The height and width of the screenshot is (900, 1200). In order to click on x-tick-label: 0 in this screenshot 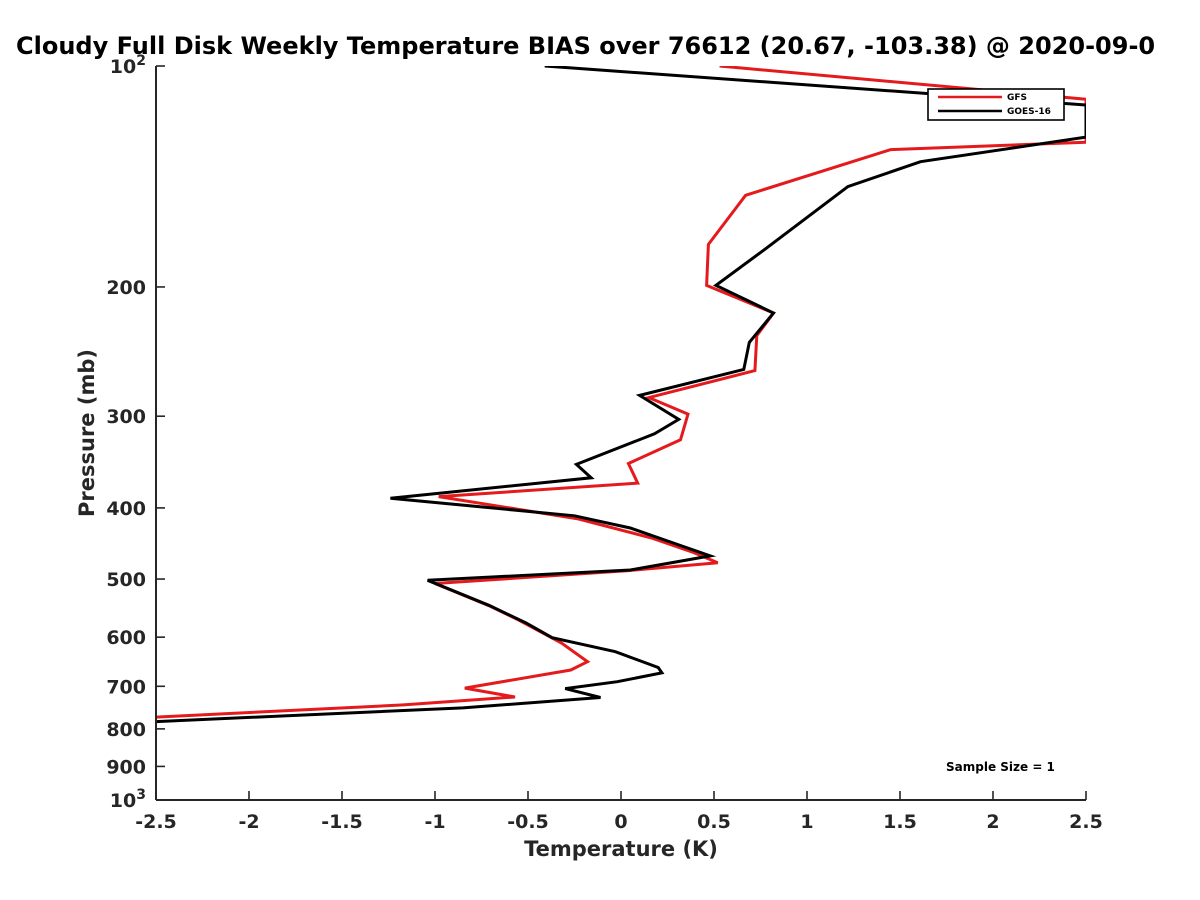, I will do `click(620, 822)`.